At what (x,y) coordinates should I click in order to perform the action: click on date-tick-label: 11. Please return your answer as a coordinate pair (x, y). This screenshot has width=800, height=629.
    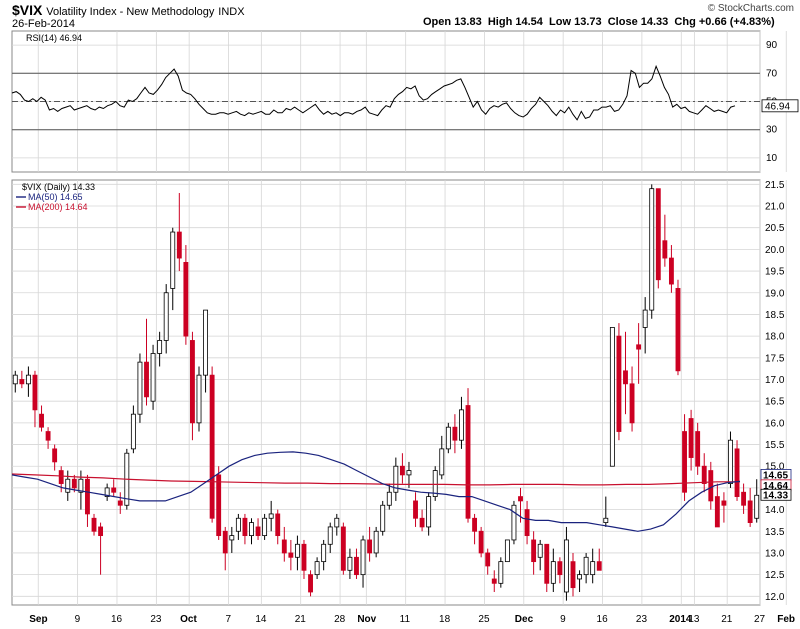
    Looking at the image, I should click on (405, 619).